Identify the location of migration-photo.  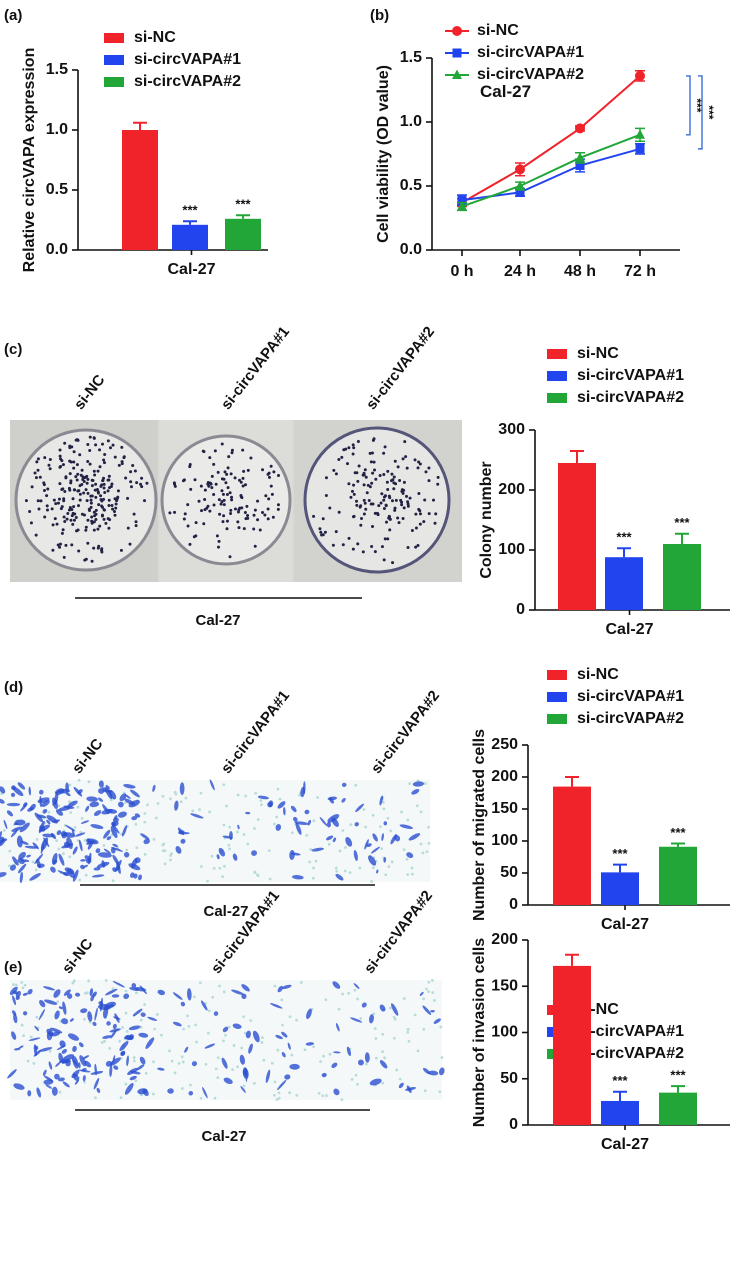
(215, 831).